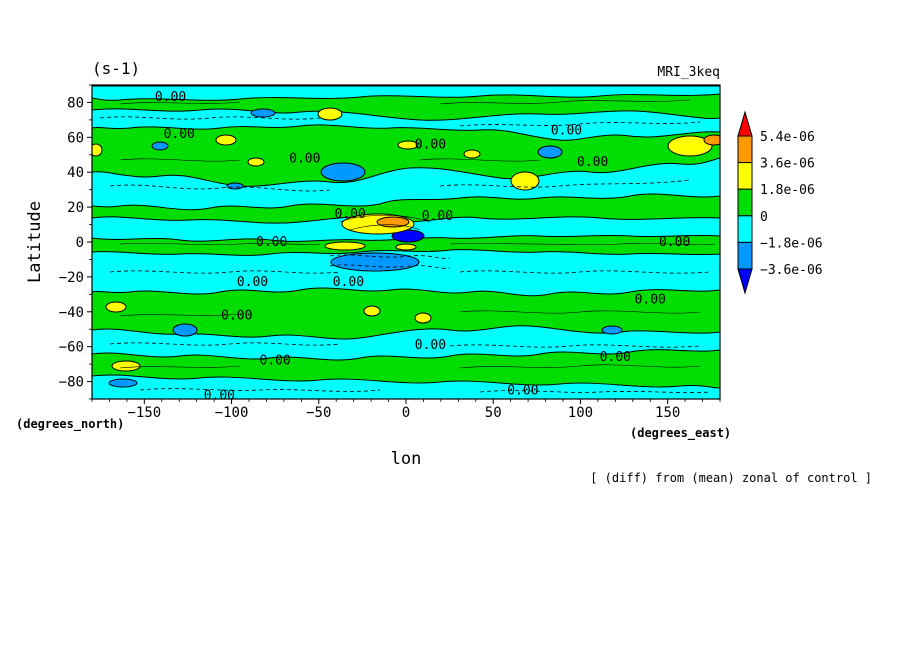 Image resolution: width=904 pixels, height=658 pixels. I want to click on x-tick-label: −50, so click(318, 413).